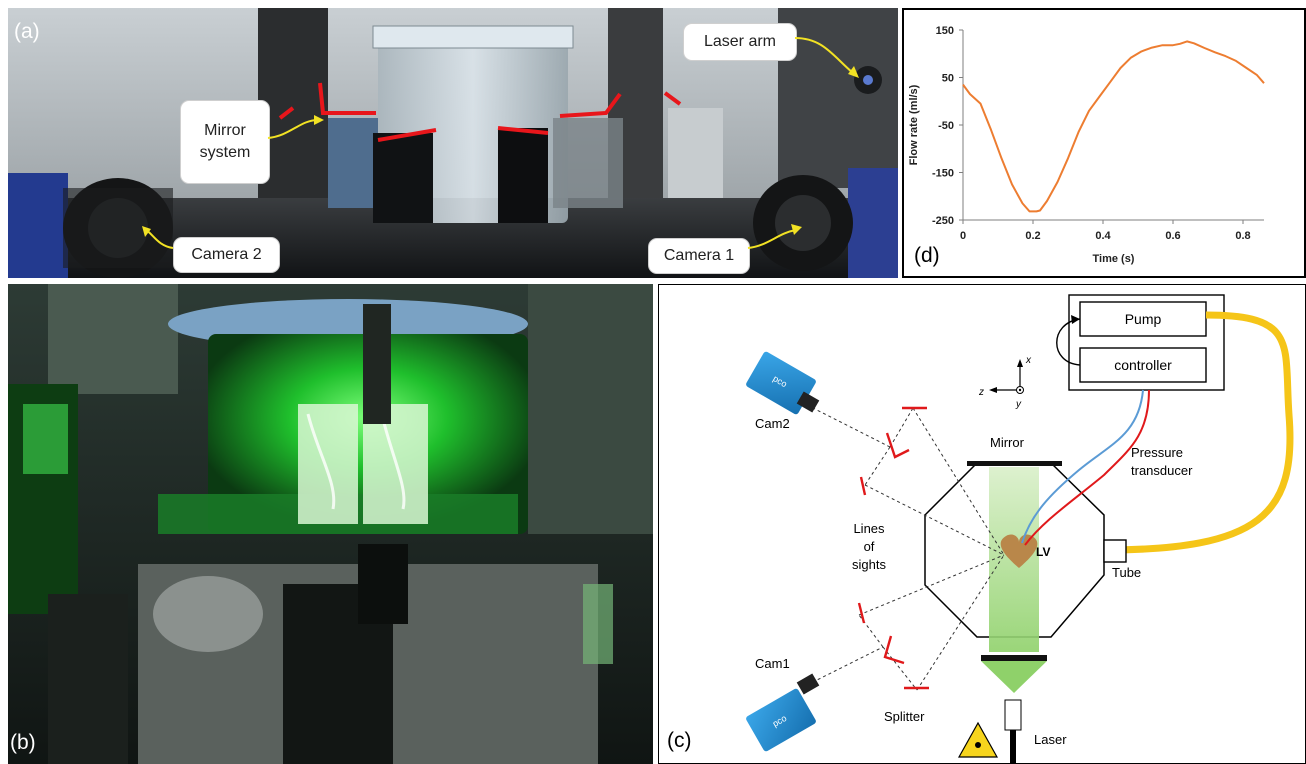 The image size is (1306, 764). Describe the element at coordinates (1082, 466) in the screenshot. I see `pressure-line-blue` at that location.